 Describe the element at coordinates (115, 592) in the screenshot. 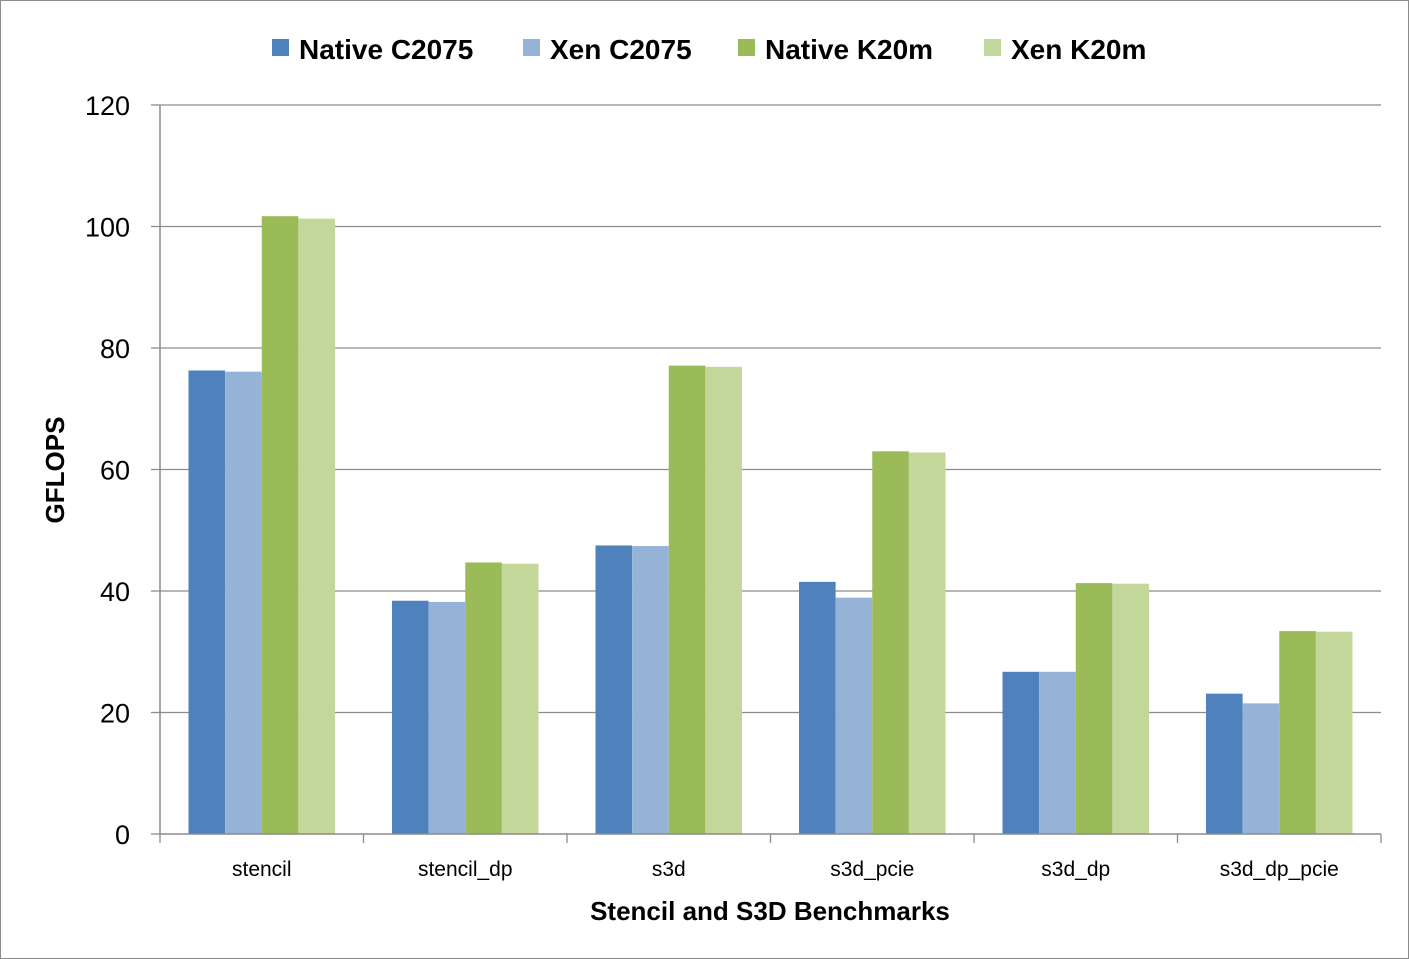

I see `y-tick-label: 40` at that location.